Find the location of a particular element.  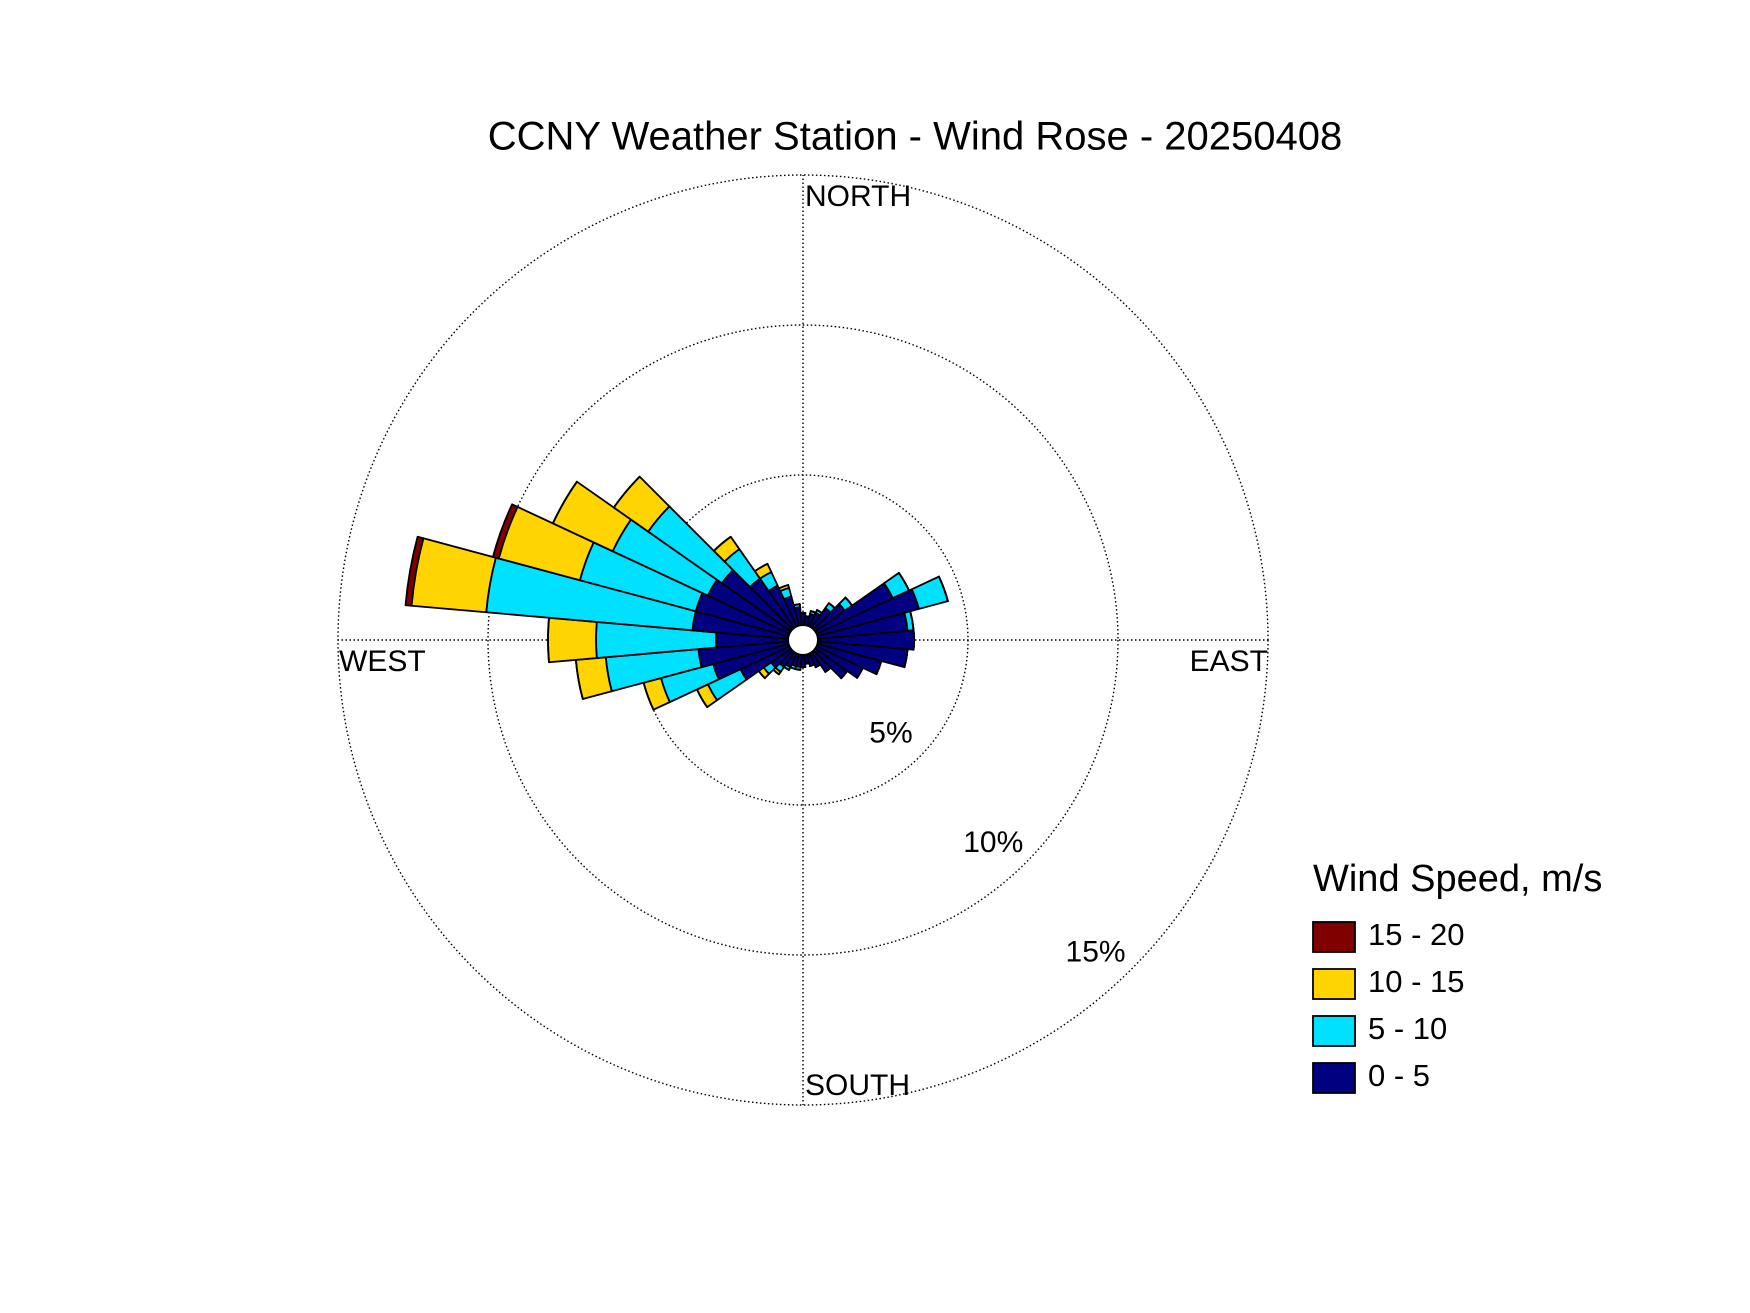

legend-label: 5 - 10 is located at coordinates (1407, 1028).